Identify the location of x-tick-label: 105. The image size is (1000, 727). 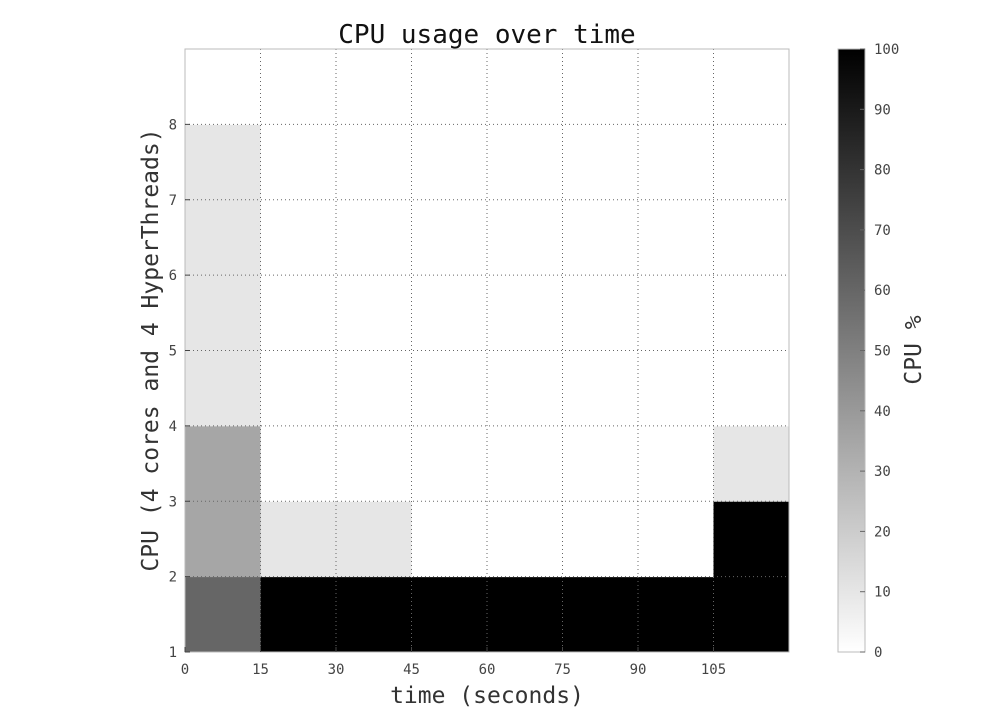
(713, 670).